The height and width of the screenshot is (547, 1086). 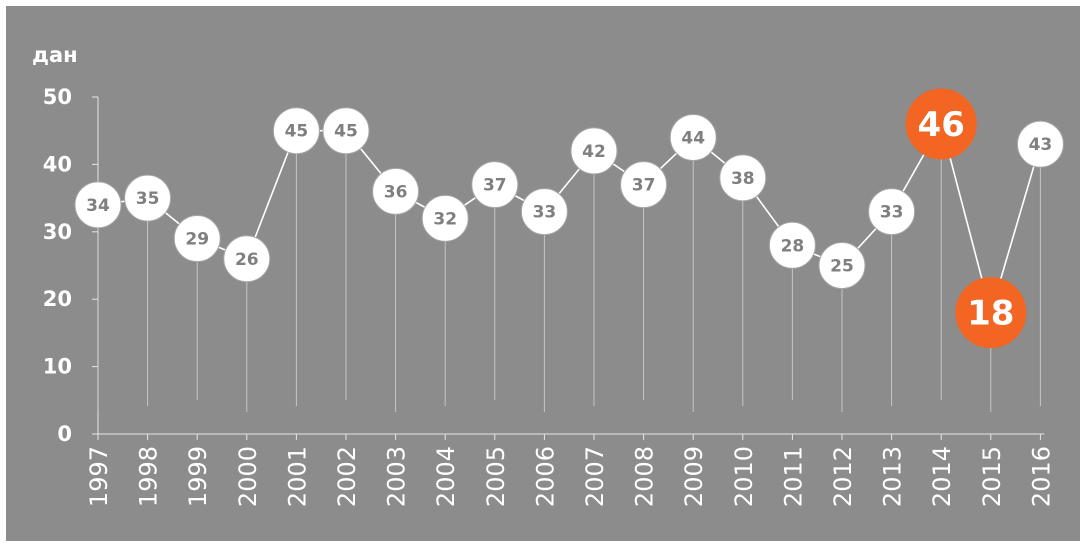 I want to click on data-point-1997: 34, so click(x=98, y=205).